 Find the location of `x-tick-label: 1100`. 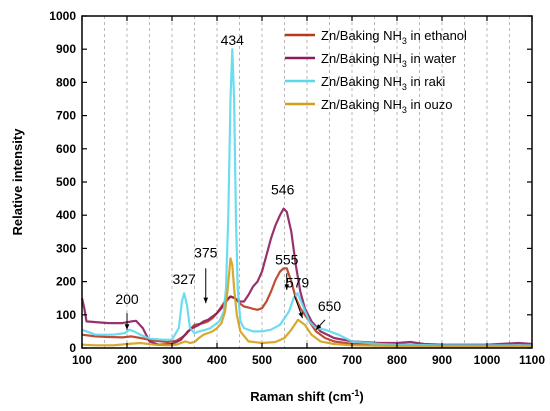

x-tick-label: 1100 is located at coordinates (532, 360).